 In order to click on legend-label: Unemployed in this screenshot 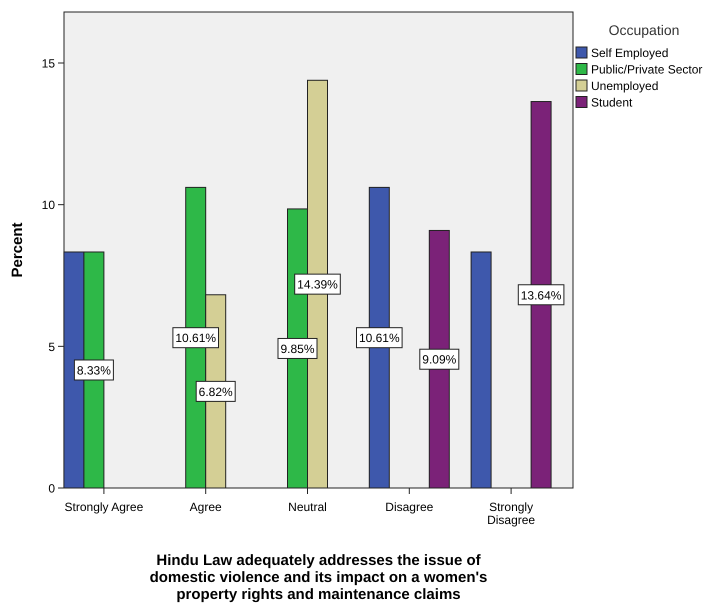, I will do `click(624, 86)`.